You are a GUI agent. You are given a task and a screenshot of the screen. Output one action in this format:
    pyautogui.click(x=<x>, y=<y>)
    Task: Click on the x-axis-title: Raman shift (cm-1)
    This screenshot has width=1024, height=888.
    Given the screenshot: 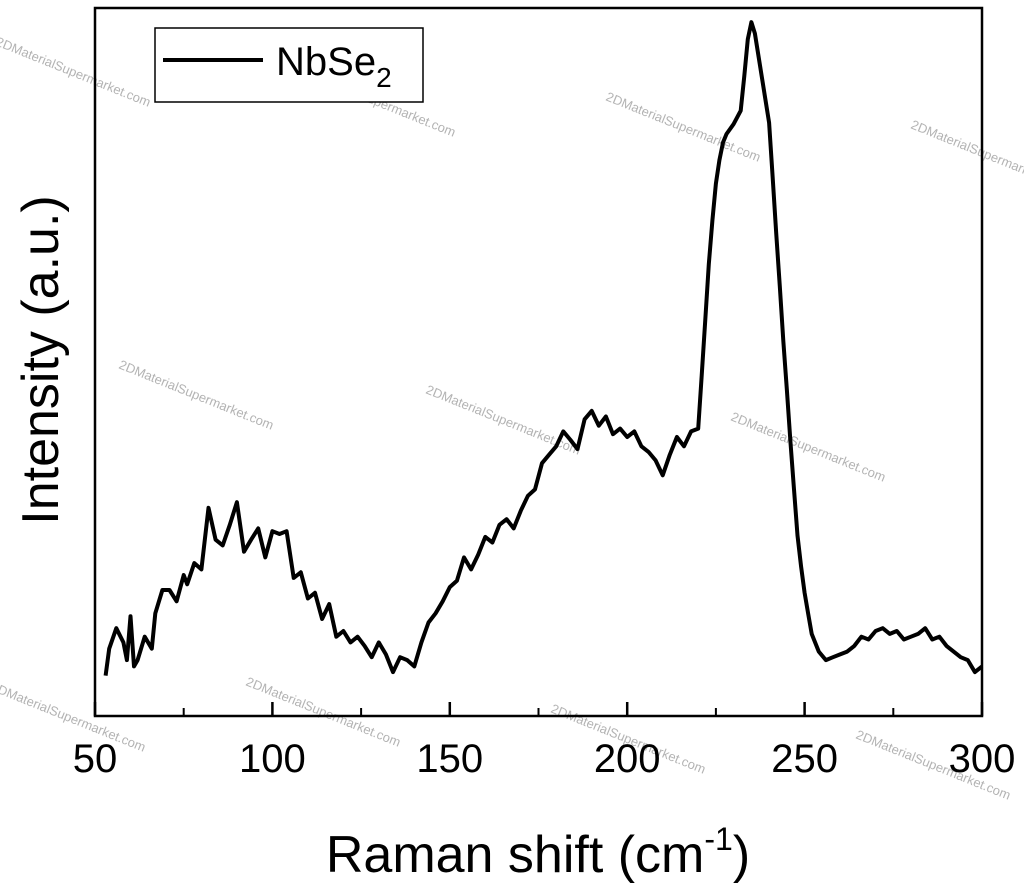 What is the action you would take?
    pyautogui.click(x=538, y=852)
    